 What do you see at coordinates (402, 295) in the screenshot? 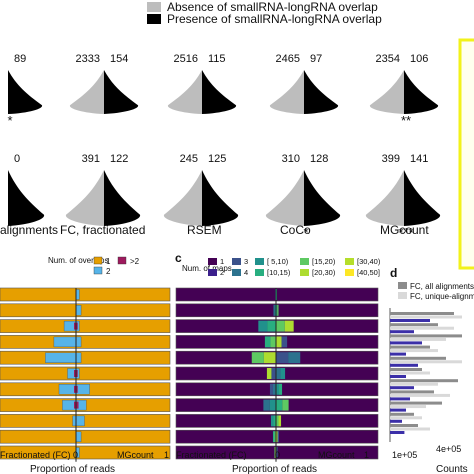
I see `legend-swatch-fc-unique` at bounding box center [402, 295].